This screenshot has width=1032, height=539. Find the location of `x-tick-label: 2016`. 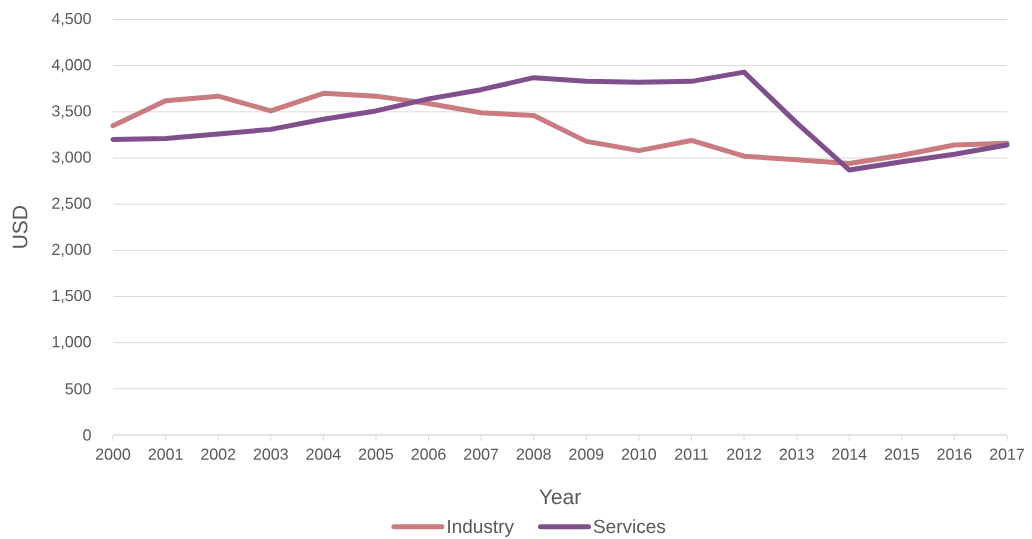

x-tick-label: 2016 is located at coordinates (954, 454).